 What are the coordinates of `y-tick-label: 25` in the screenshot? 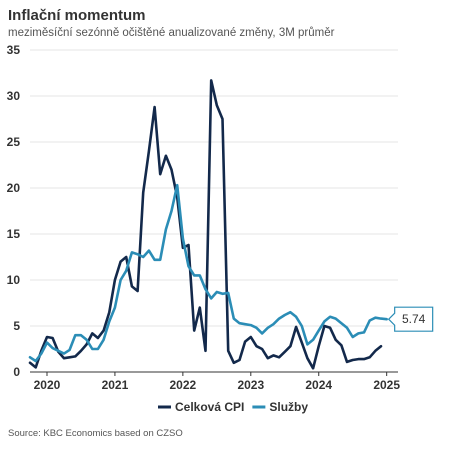 It's located at (14, 142).